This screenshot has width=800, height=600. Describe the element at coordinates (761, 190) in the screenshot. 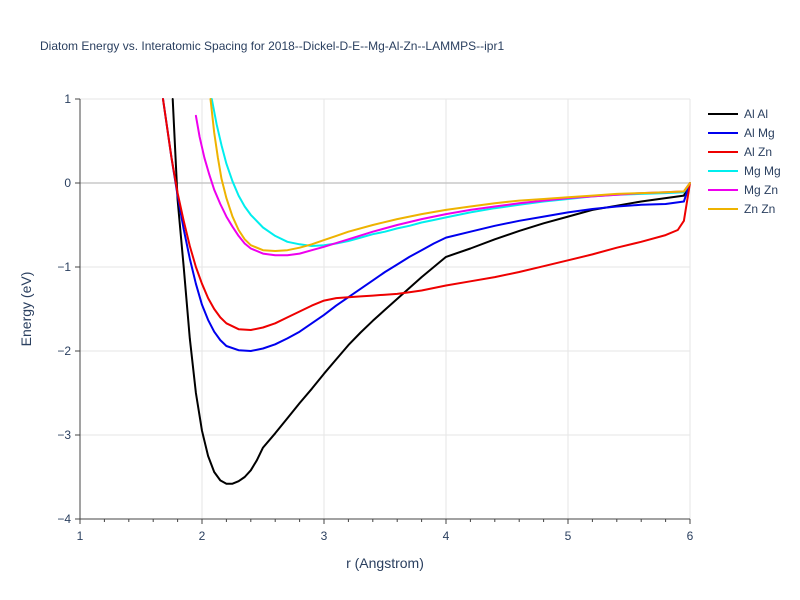

I see `legend-label: Mg Zn` at that location.